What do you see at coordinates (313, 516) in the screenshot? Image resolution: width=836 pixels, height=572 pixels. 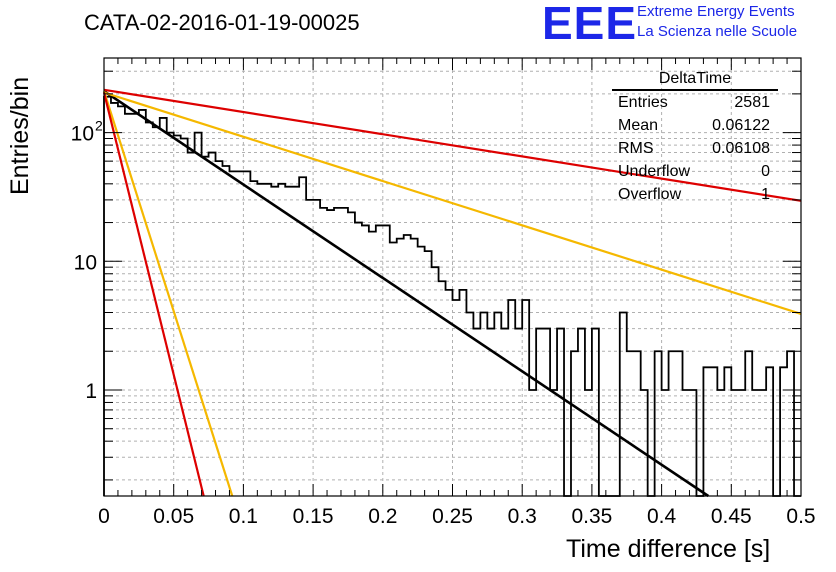 I see `x-tick-label: 0.15` at bounding box center [313, 516].